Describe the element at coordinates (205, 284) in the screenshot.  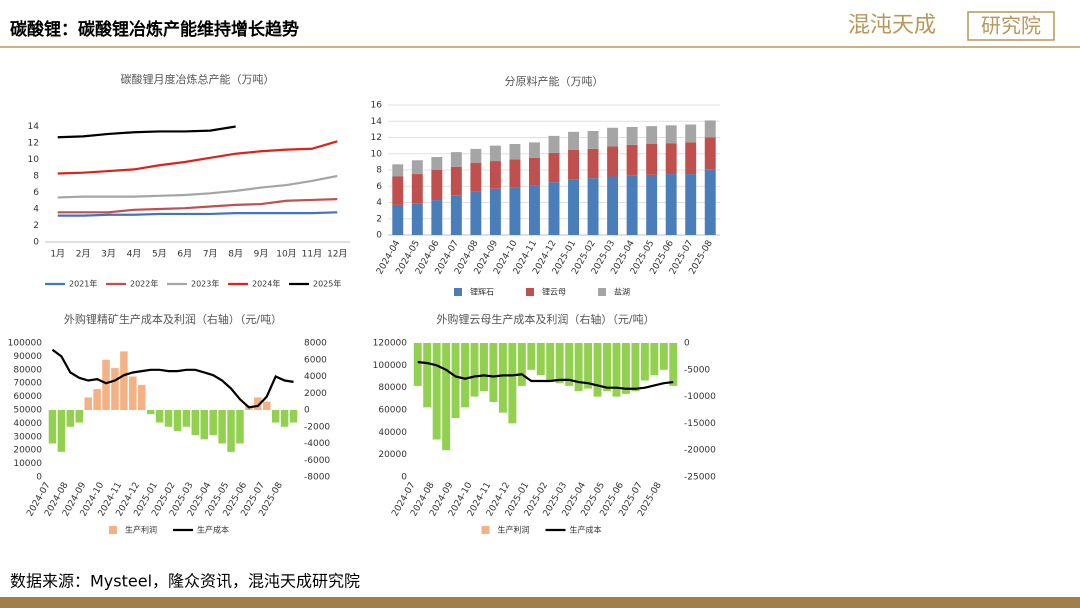
I see `legend-label: 2023年` at that location.